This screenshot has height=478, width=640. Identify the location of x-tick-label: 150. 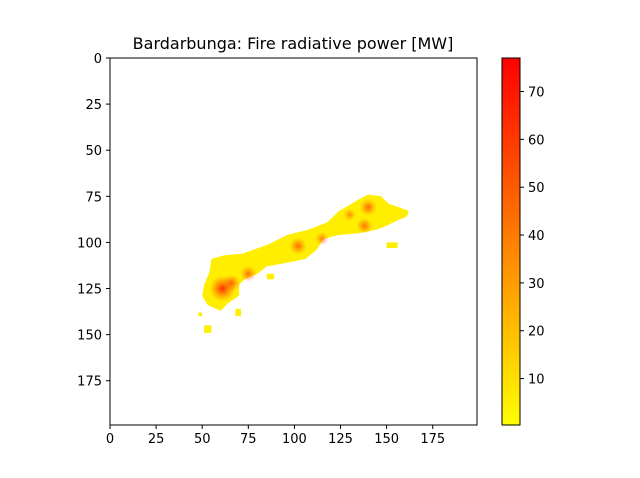
(386, 439).